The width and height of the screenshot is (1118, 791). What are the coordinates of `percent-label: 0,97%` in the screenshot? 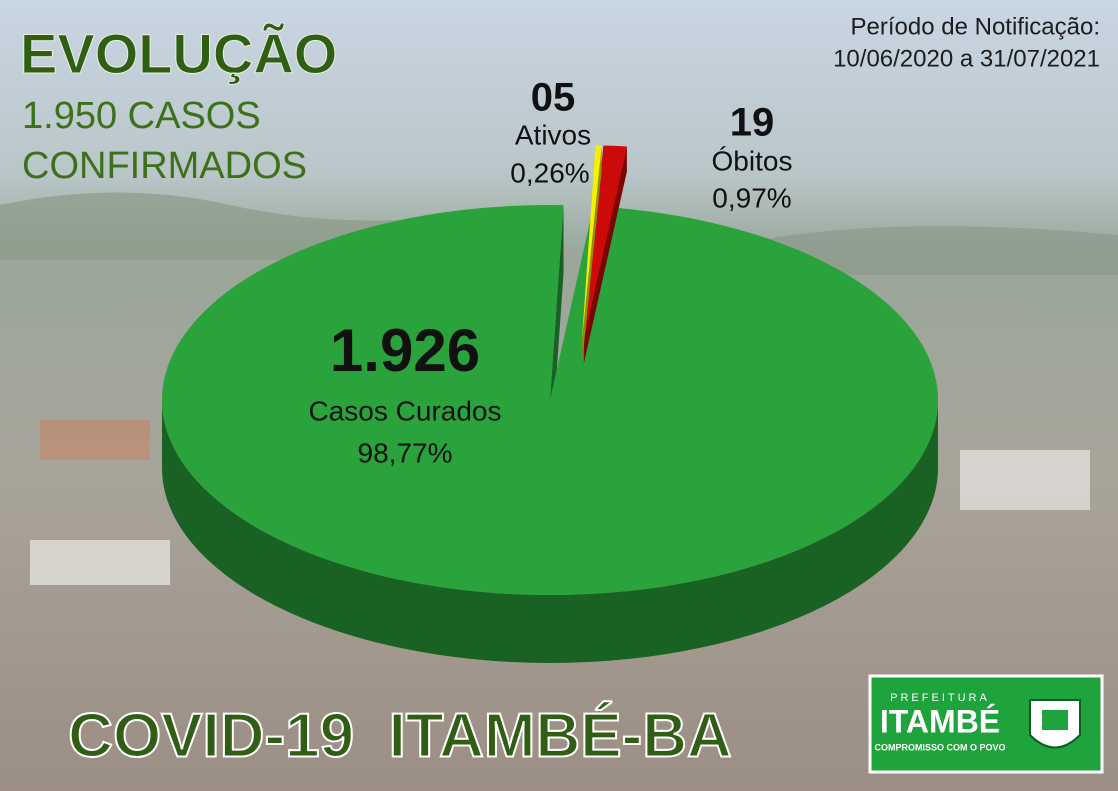 It's located at (751, 197).